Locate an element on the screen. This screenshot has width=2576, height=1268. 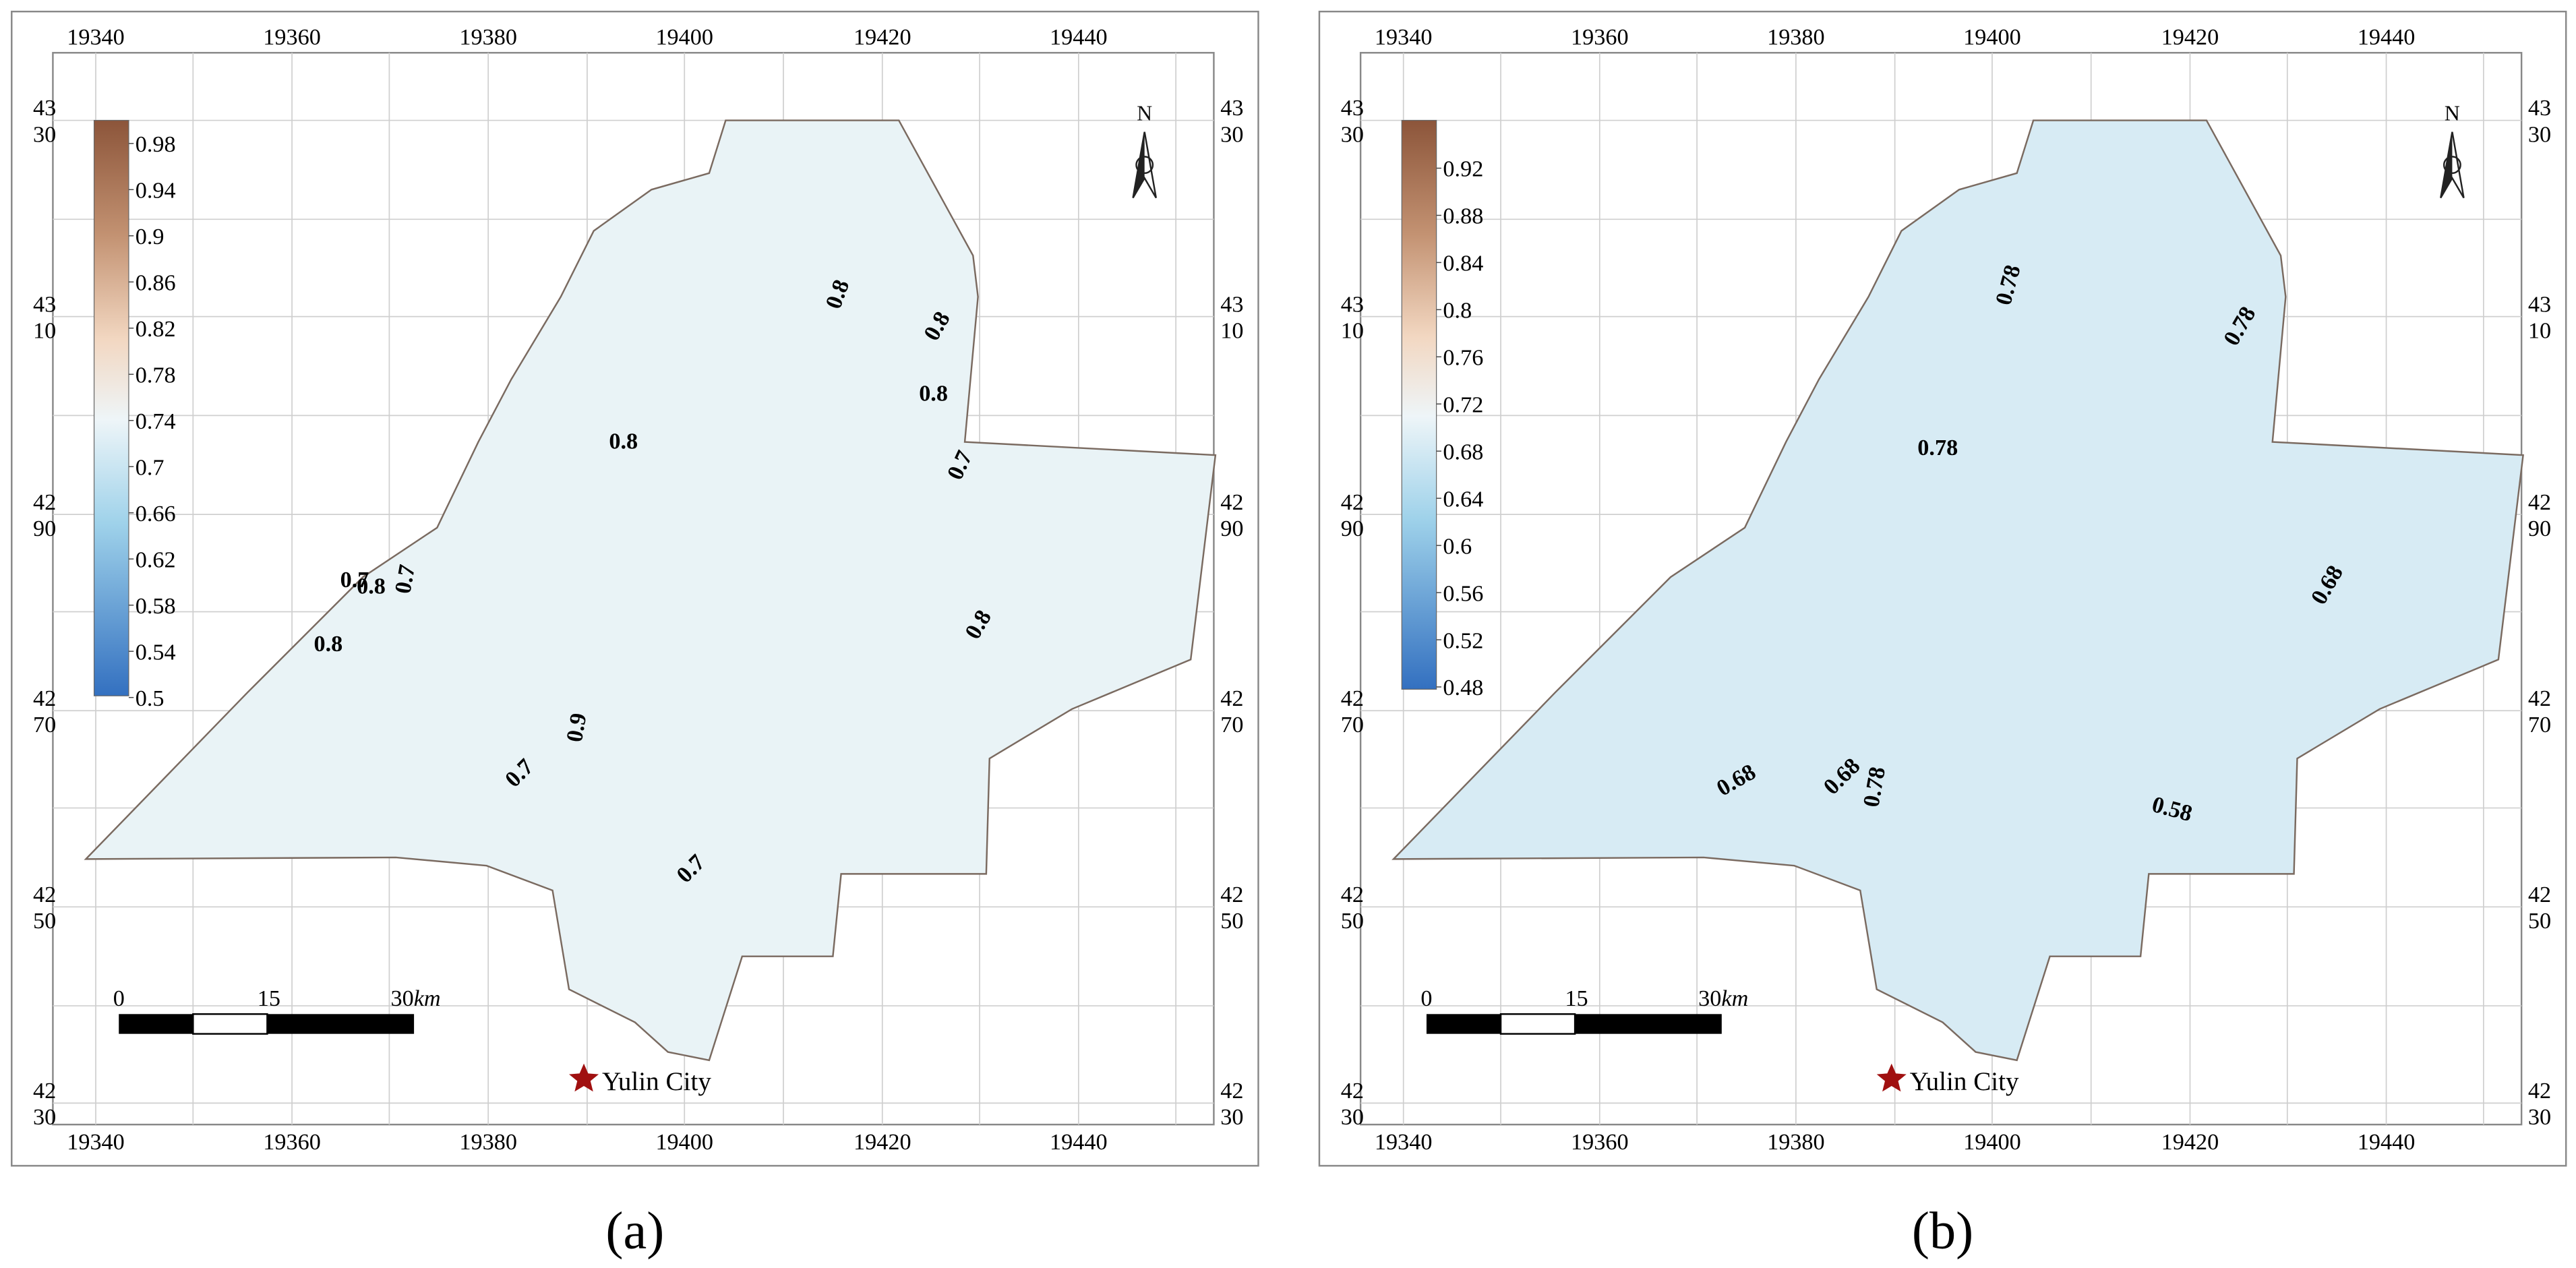
panel-b-scale-bar: 0 15 30km is located at coordinates (1584, 1011).